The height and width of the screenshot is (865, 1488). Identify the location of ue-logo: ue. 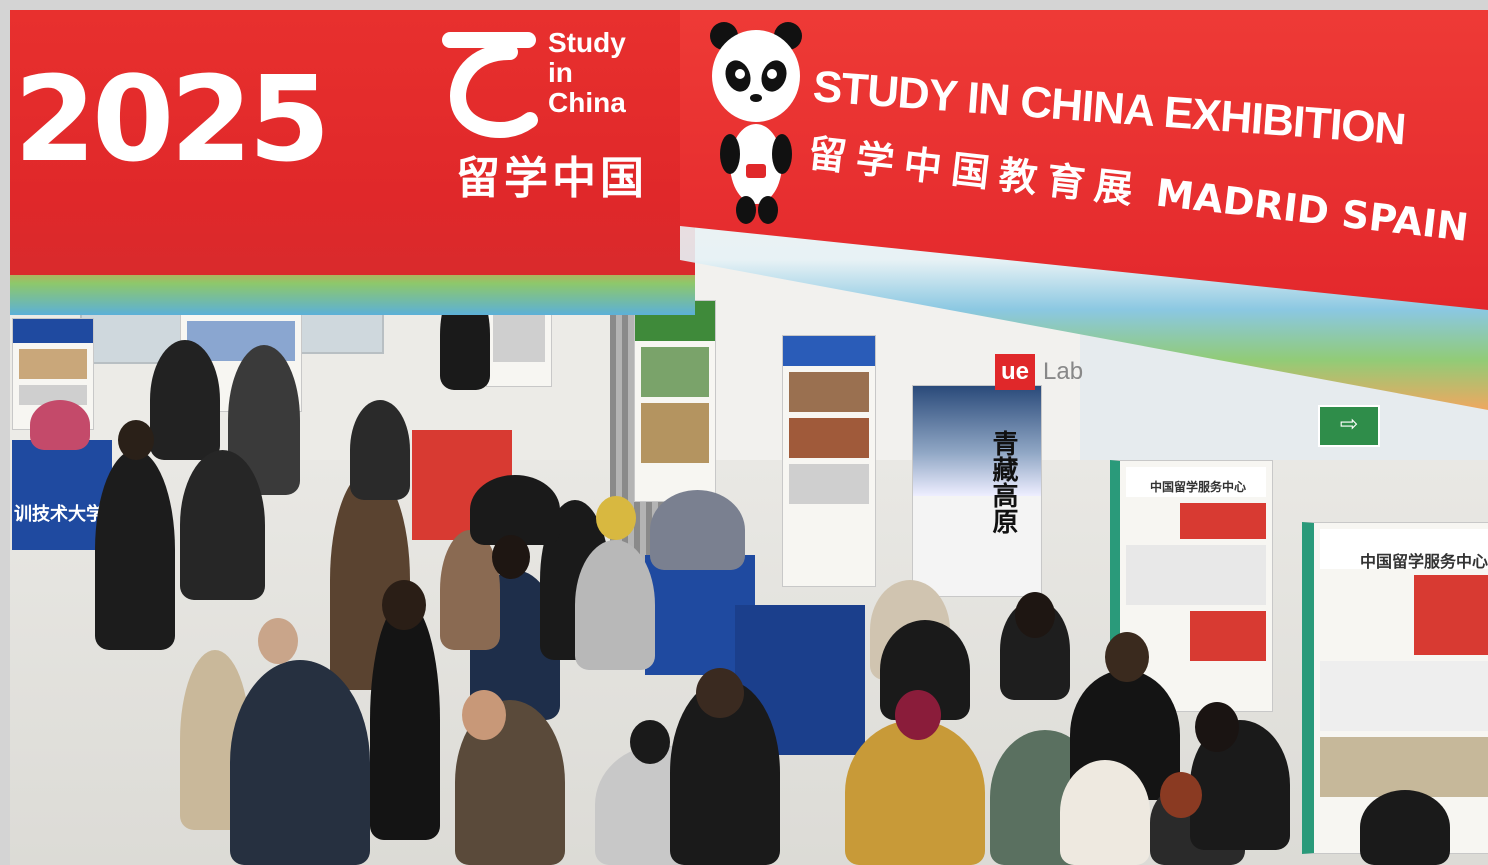
(1015, 372).